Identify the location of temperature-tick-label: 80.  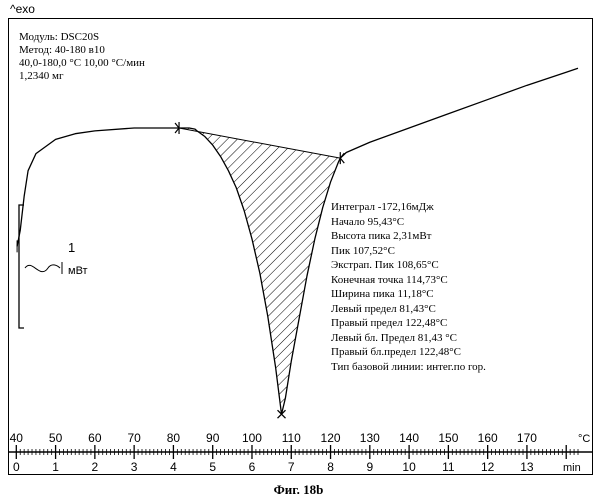
(174, 438).